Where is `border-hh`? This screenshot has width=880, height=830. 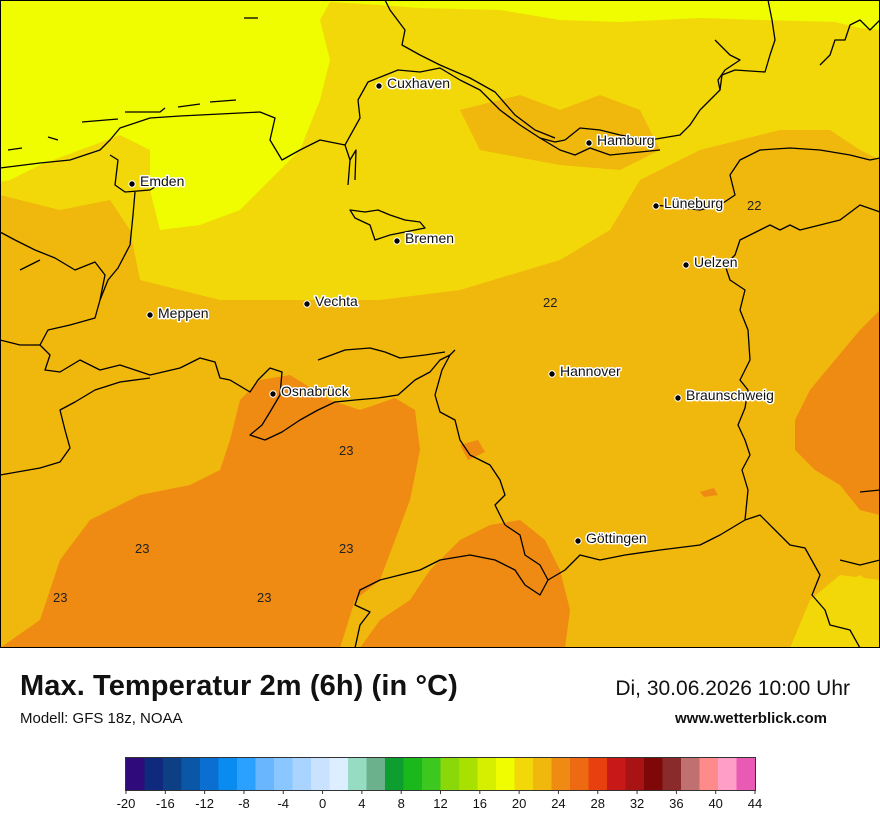
border-hh is located at coordinates (600, 146).